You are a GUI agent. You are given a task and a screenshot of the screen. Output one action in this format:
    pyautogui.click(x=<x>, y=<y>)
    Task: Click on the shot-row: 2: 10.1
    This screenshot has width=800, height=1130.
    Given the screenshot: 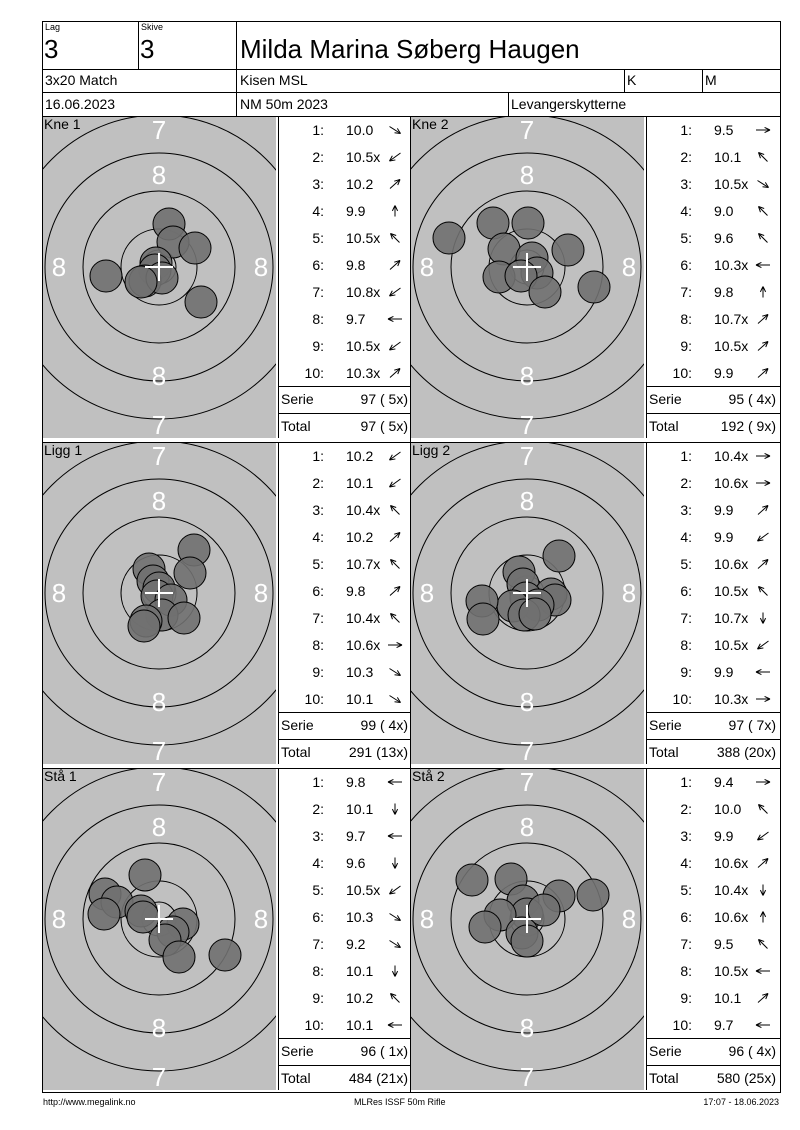 What is the action you would take?
    pyautogui.click(x=713, y=157)
    